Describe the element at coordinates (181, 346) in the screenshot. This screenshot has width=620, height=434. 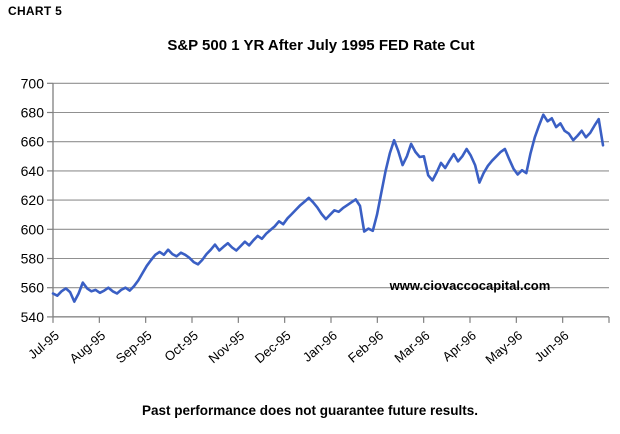
I see `x-tick-label: Oct-95` at that location.